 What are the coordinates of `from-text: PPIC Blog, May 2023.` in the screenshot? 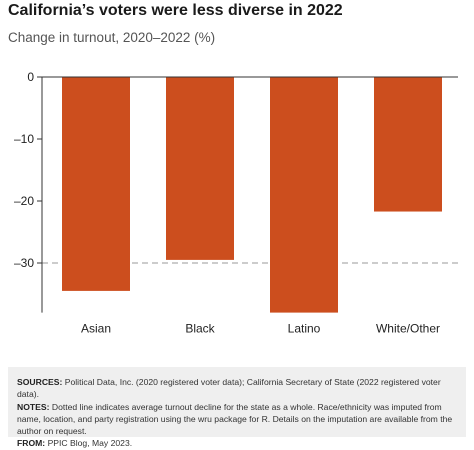 It's located at (90, 443).